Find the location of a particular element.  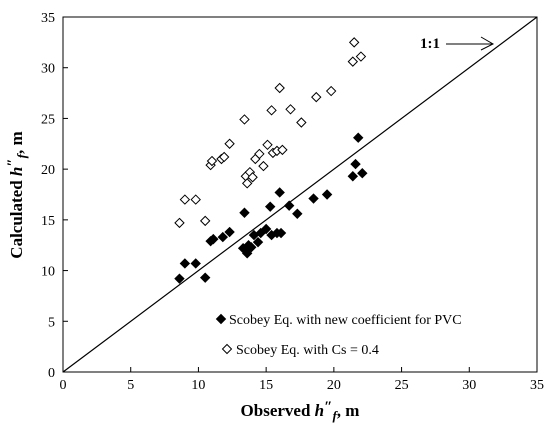

legend-marker-filled-diamond-icon is located at coordinates (221, 319).